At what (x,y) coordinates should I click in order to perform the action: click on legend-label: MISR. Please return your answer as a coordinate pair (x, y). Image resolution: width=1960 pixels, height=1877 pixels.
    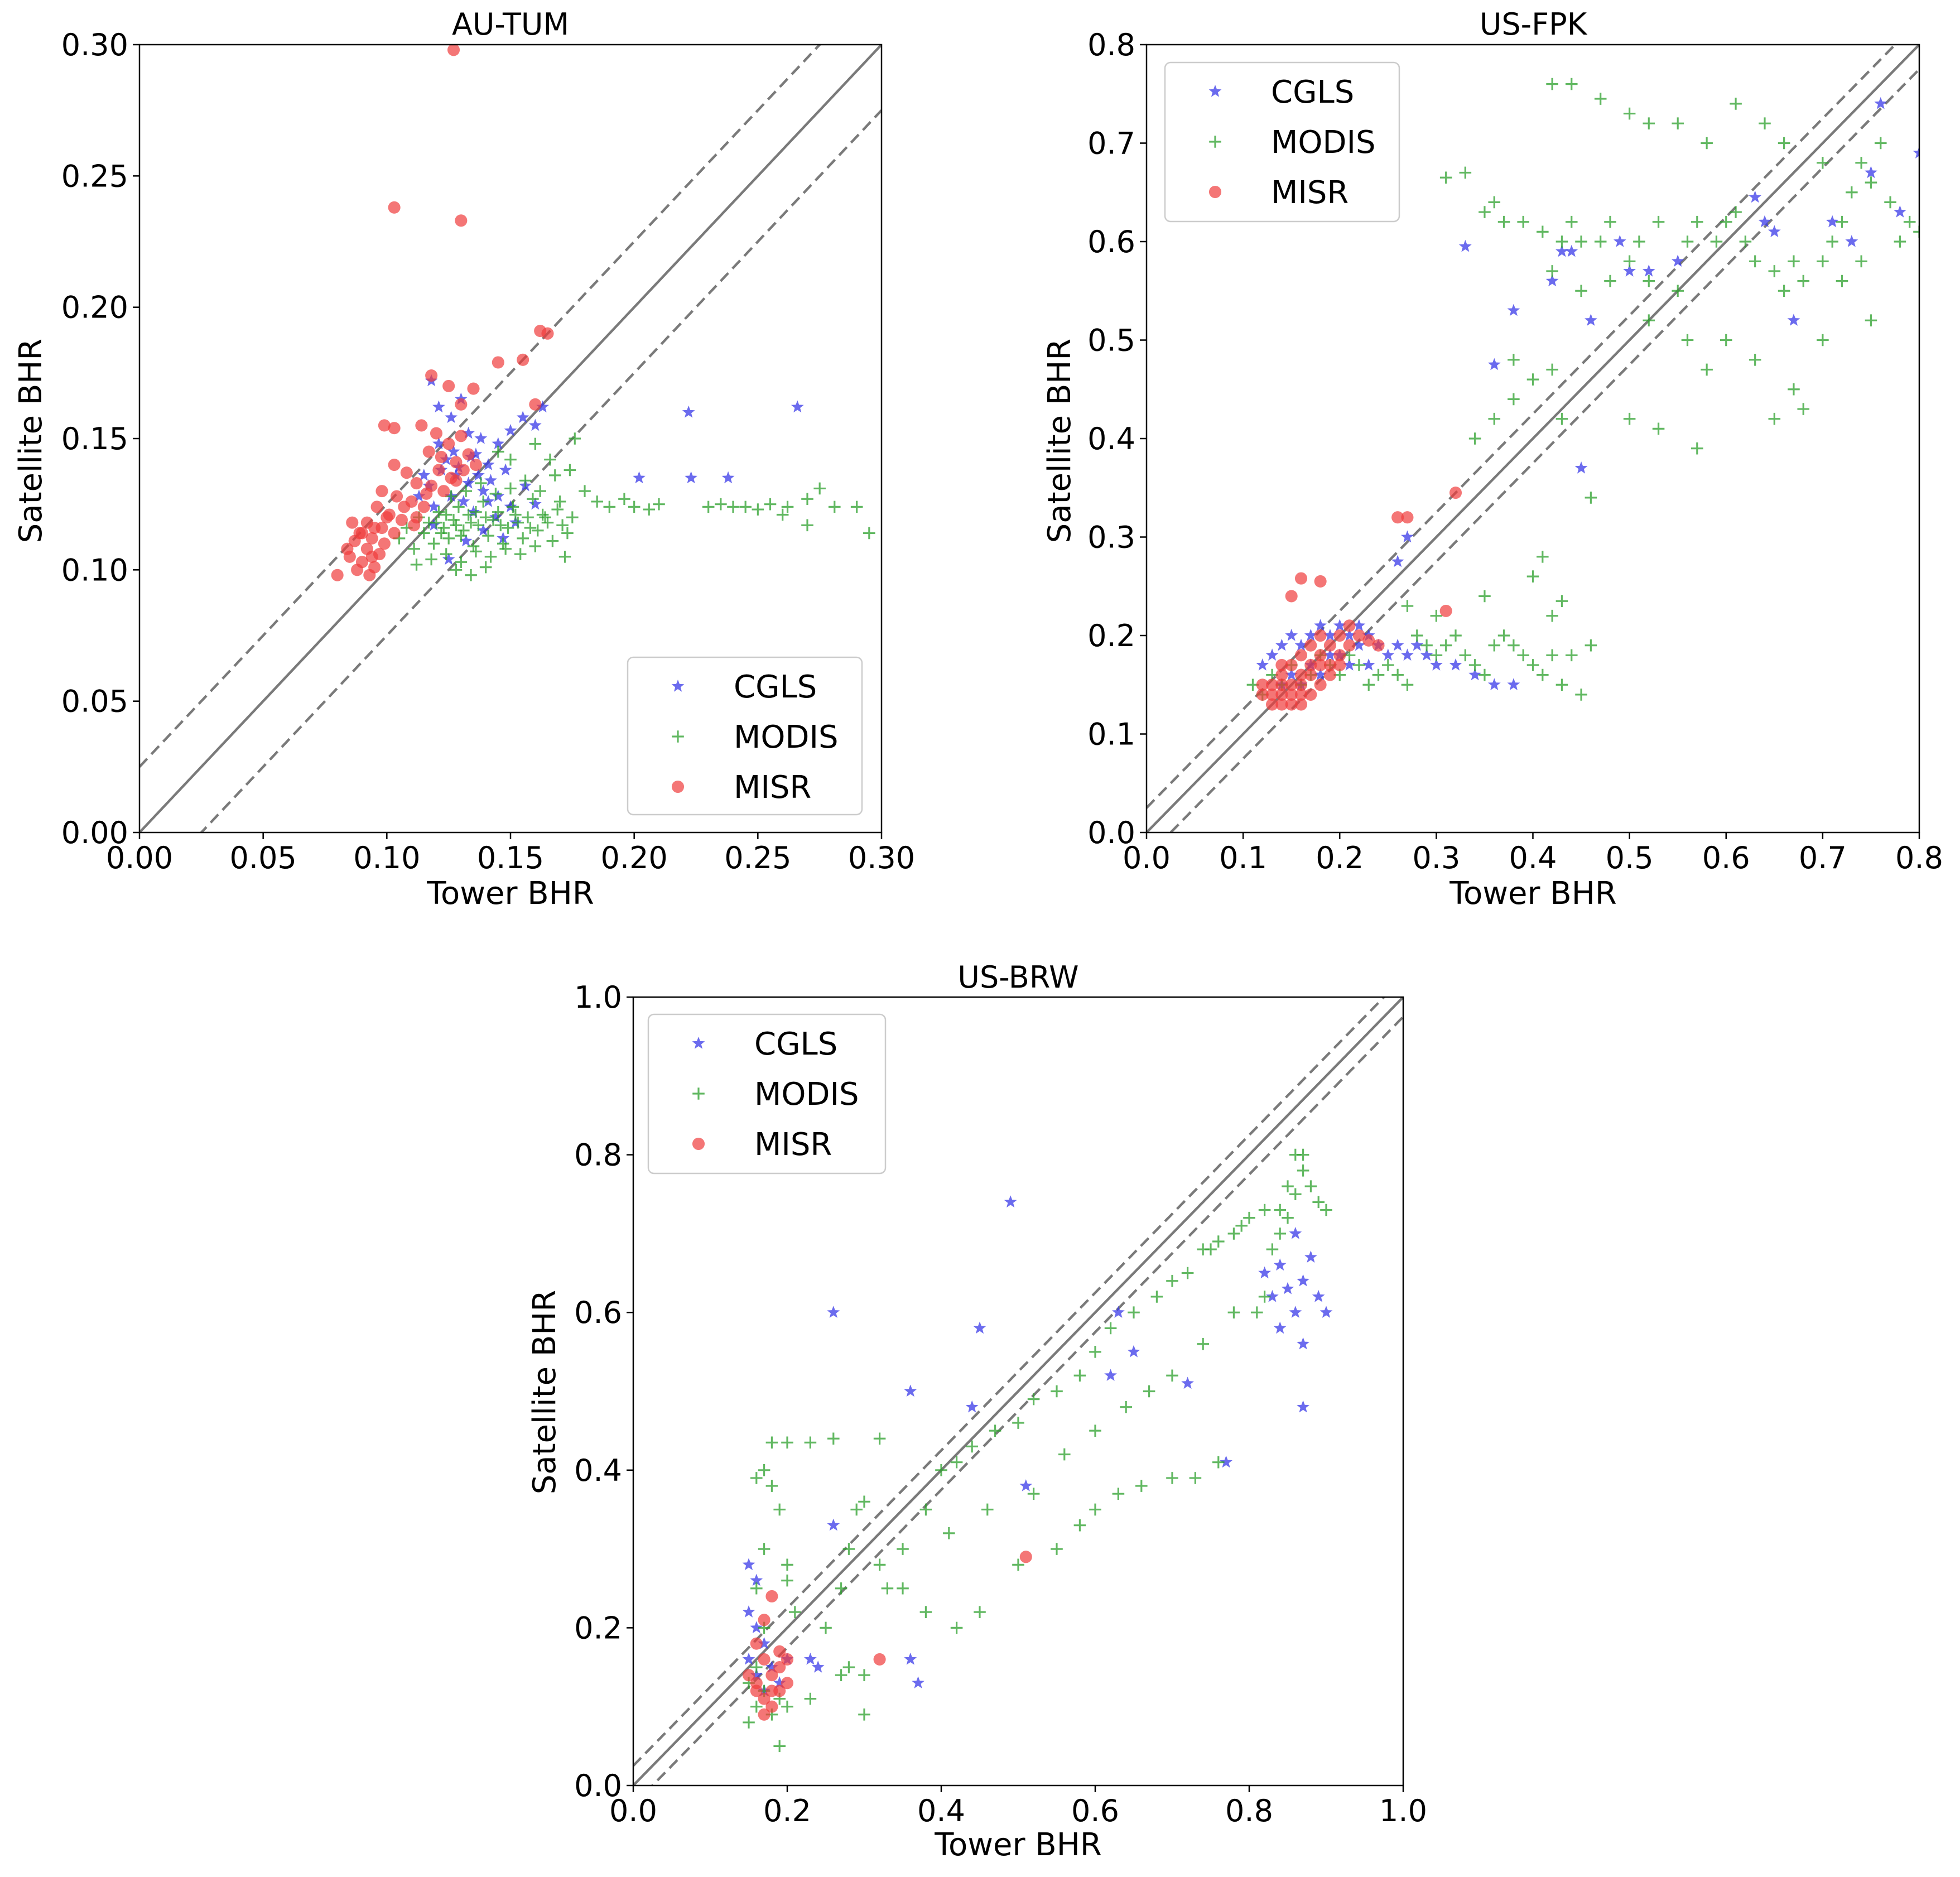
    Looking at the image, I should click on (772, 787).